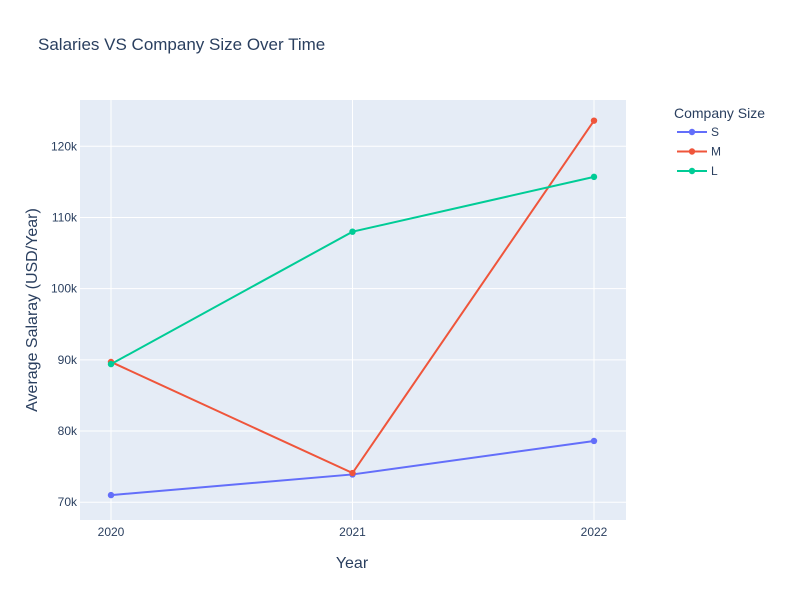 The image size is (787, 600). I want to click on chart-title: Salaries VS Company Size Over Time, so click(181, 44).